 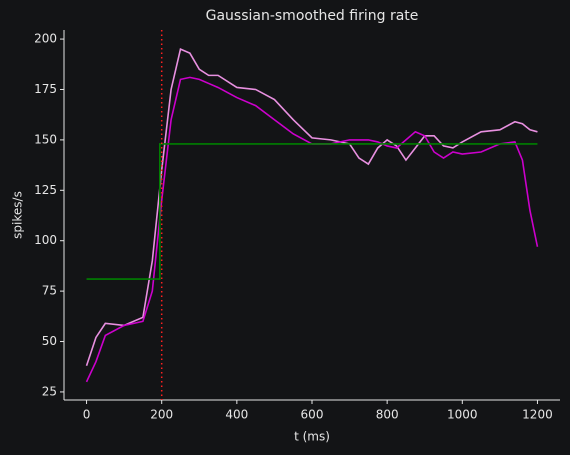 What do you see at coordinates (49, 391) in the screenshot?
I see `y-tick-label: 25` at bounding box center [49, 391].